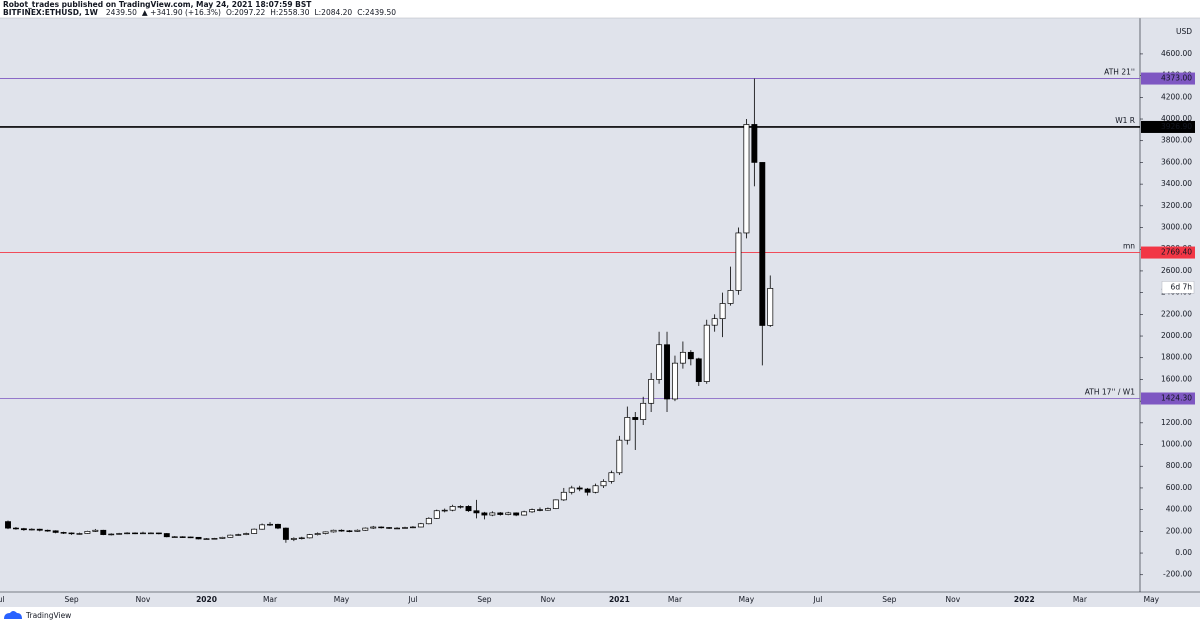 This screenshot has height=625, width=1200. I want to click on x-tick-label: May, so click(1152, 599).